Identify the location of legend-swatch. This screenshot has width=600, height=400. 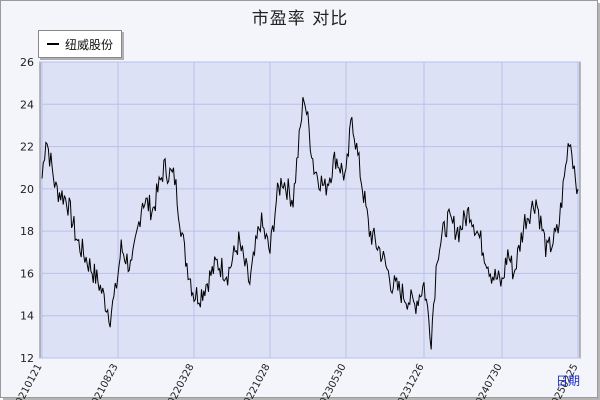
(53, 44).